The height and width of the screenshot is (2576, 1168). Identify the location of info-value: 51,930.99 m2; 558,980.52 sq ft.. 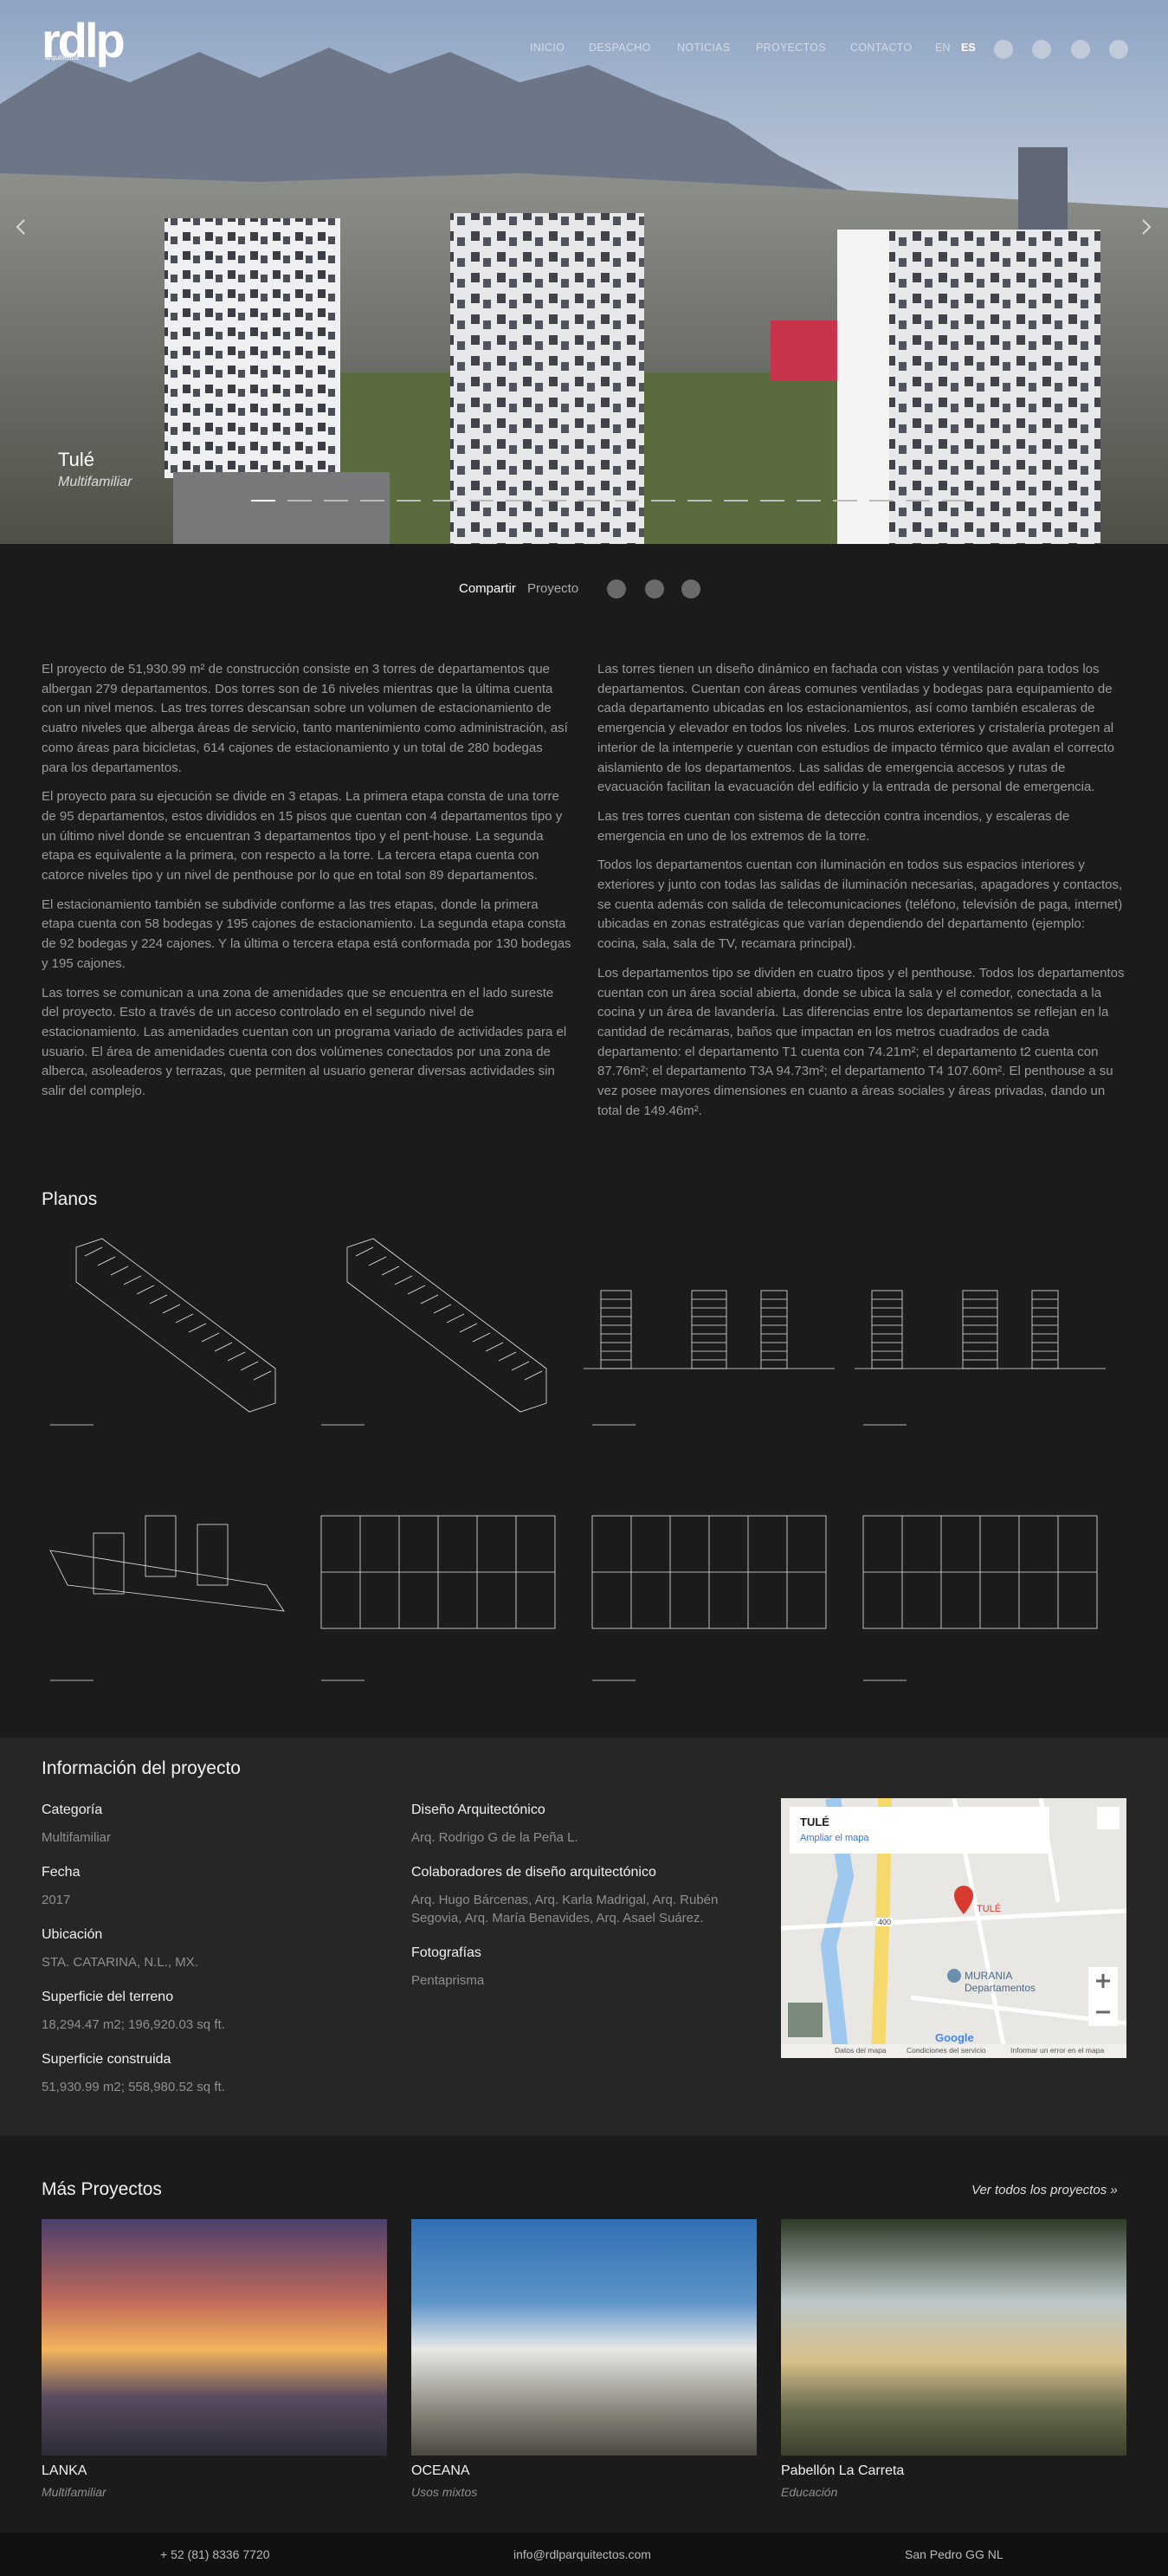
(133, 2087).